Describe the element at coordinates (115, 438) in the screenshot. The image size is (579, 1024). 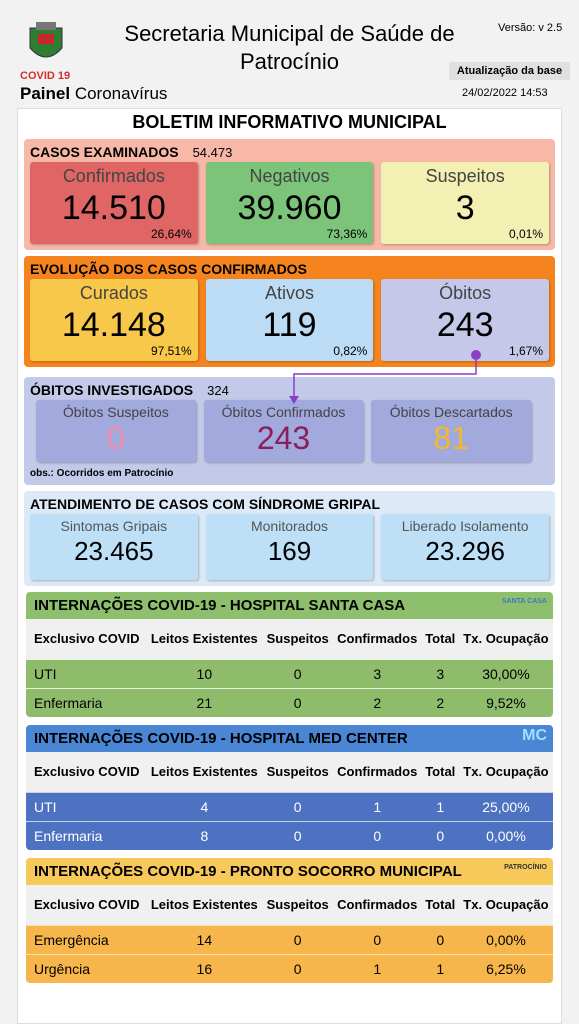
I see `card-value: 0` at that location.